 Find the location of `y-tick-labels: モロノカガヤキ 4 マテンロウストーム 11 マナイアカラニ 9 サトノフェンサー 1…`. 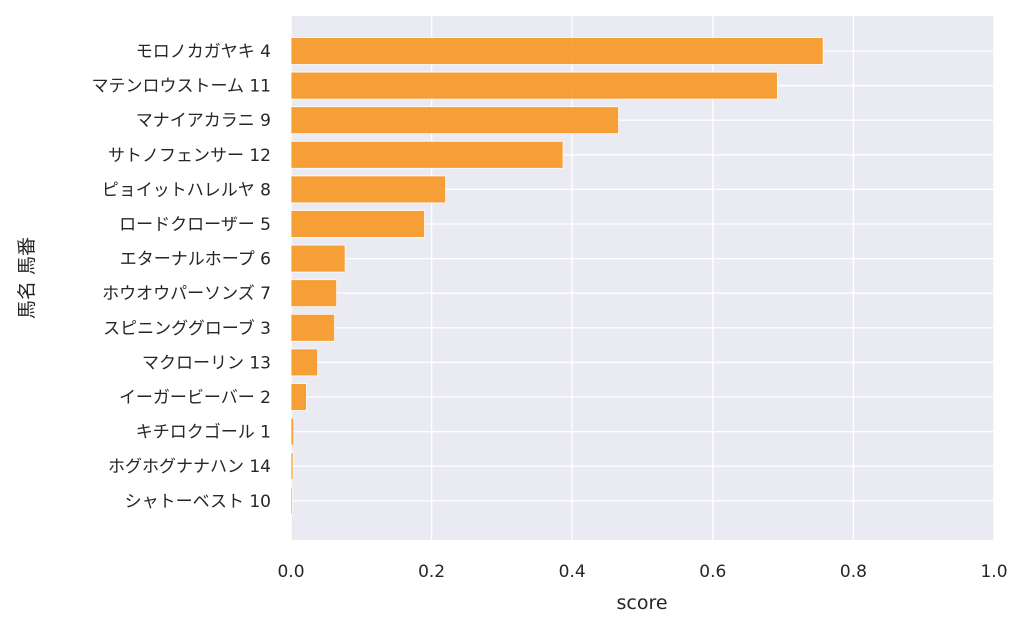

y-tick-labels: モロノカガヤキ 4 マテンロウストーム 11 マナイアカラニ 9 サトノフェンサー 1… is located at coordinates (181, 277).